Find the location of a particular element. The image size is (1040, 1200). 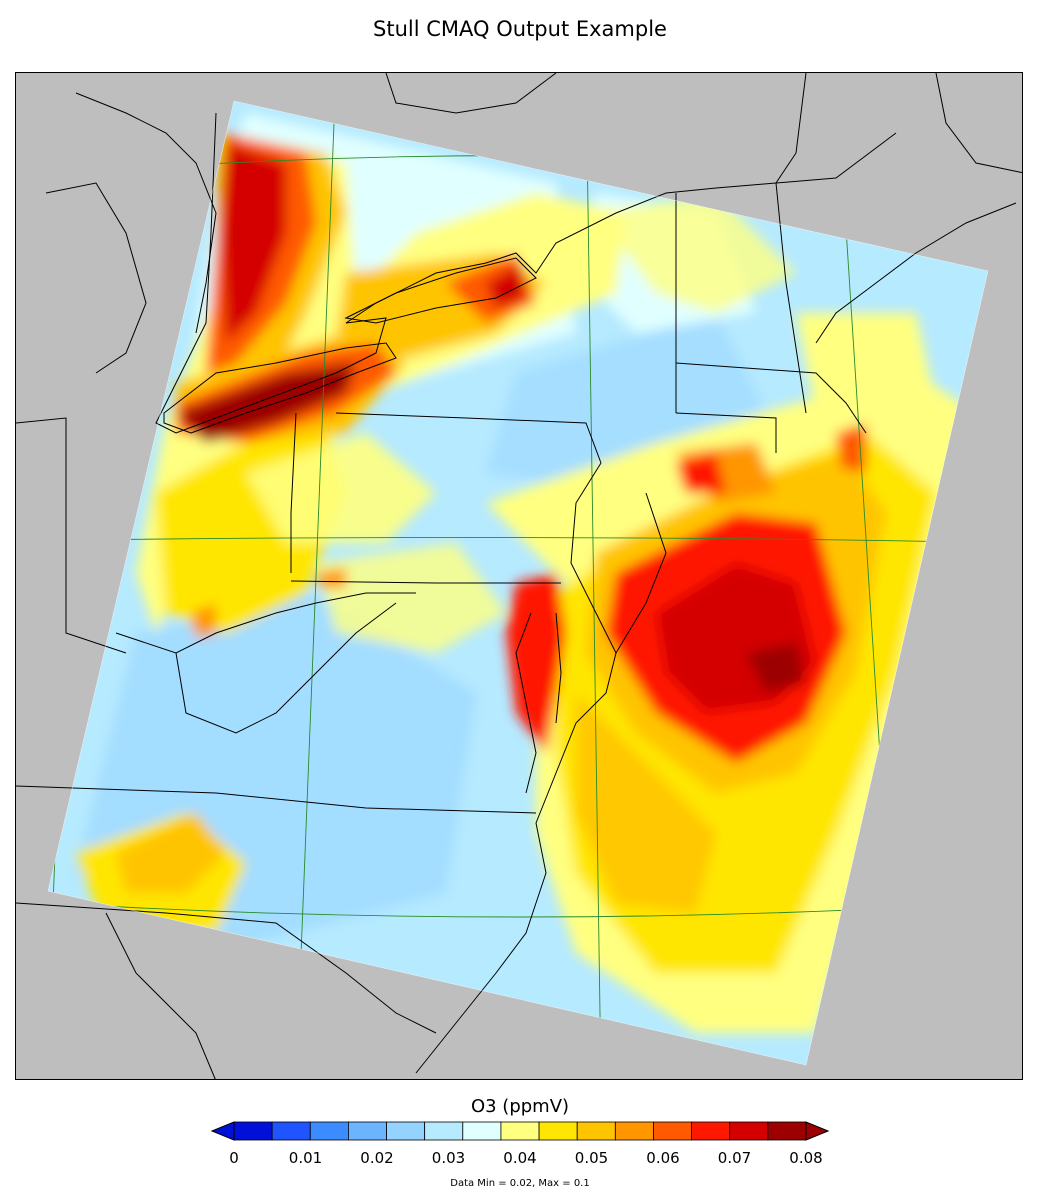

data-range-note: Data Min = 0.02, Max = 0.1 is located at coordinates (520, 1183).